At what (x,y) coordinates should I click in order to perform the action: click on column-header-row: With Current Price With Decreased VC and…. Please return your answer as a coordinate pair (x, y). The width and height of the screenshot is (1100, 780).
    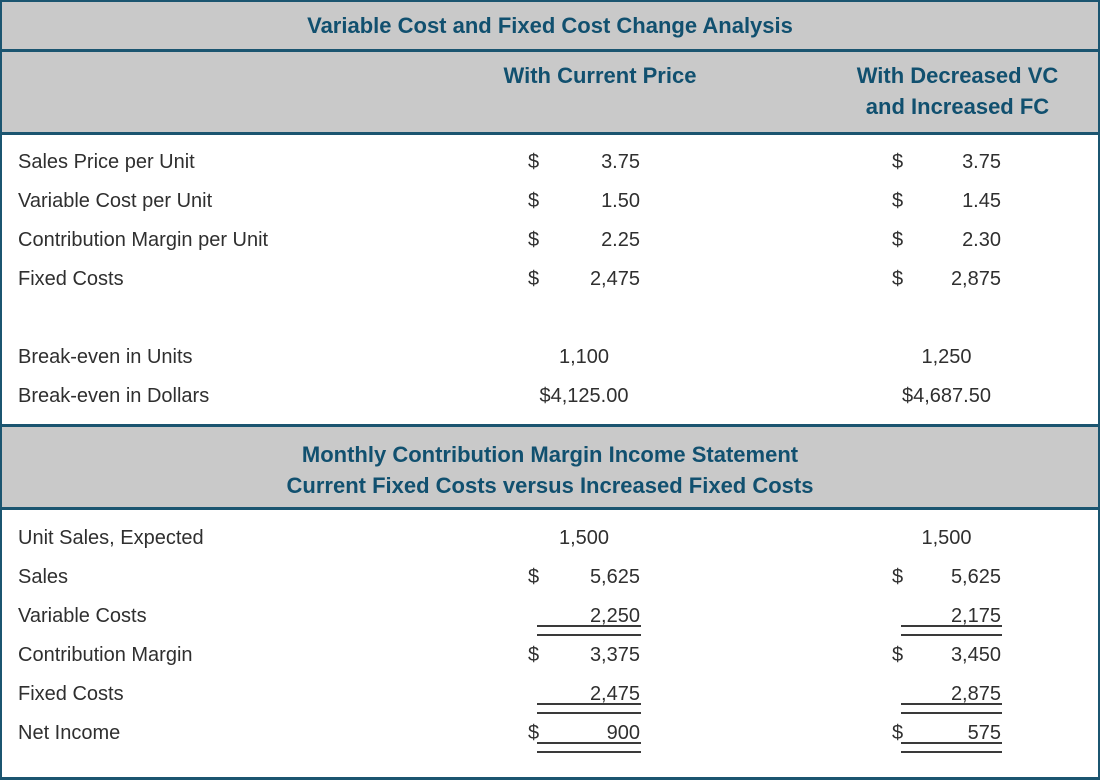
    Looking at the image, I should click on (550, 93).